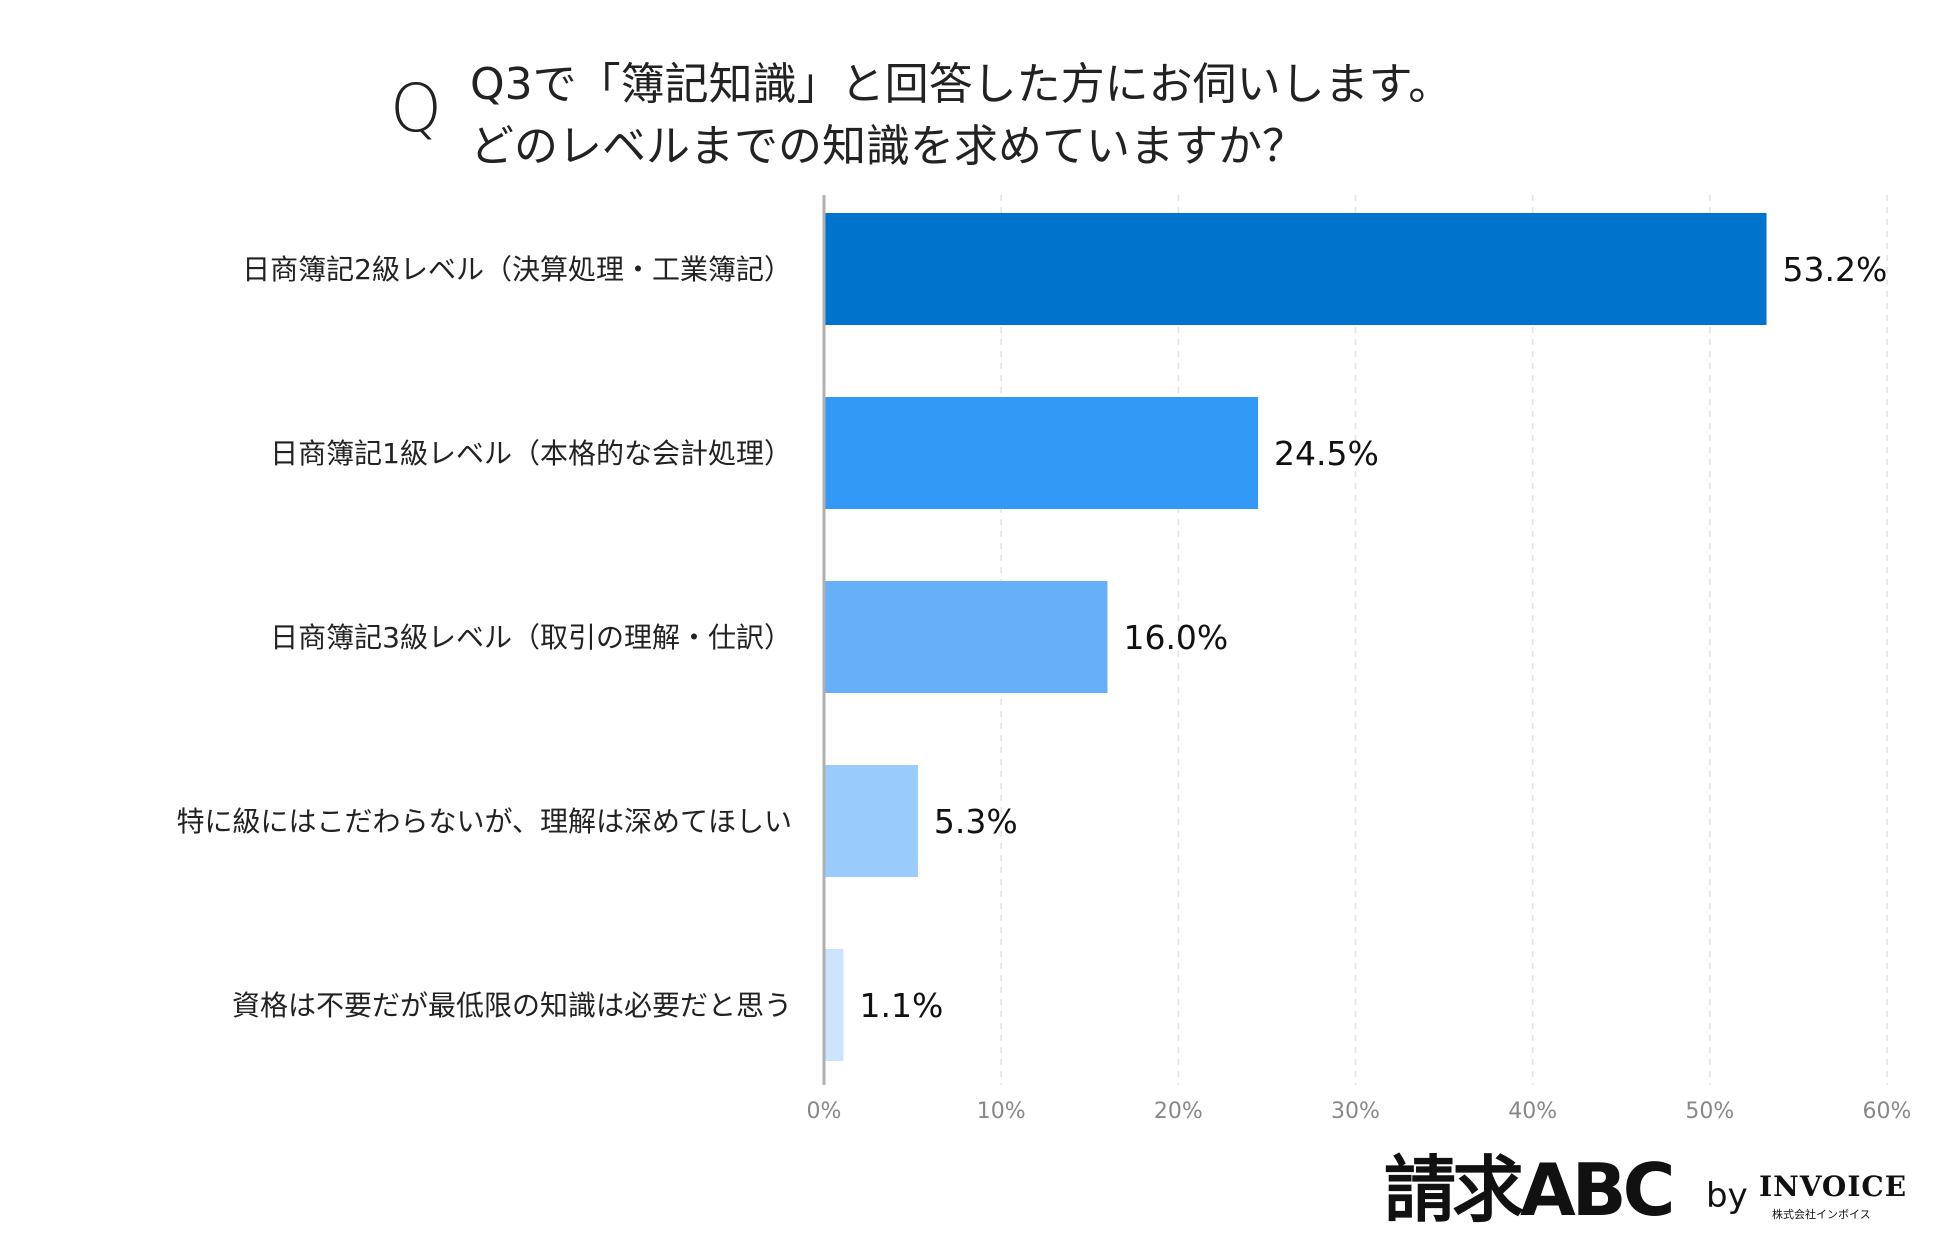  I want to click on x-tick-label: 60%, so click(1887, 1111).